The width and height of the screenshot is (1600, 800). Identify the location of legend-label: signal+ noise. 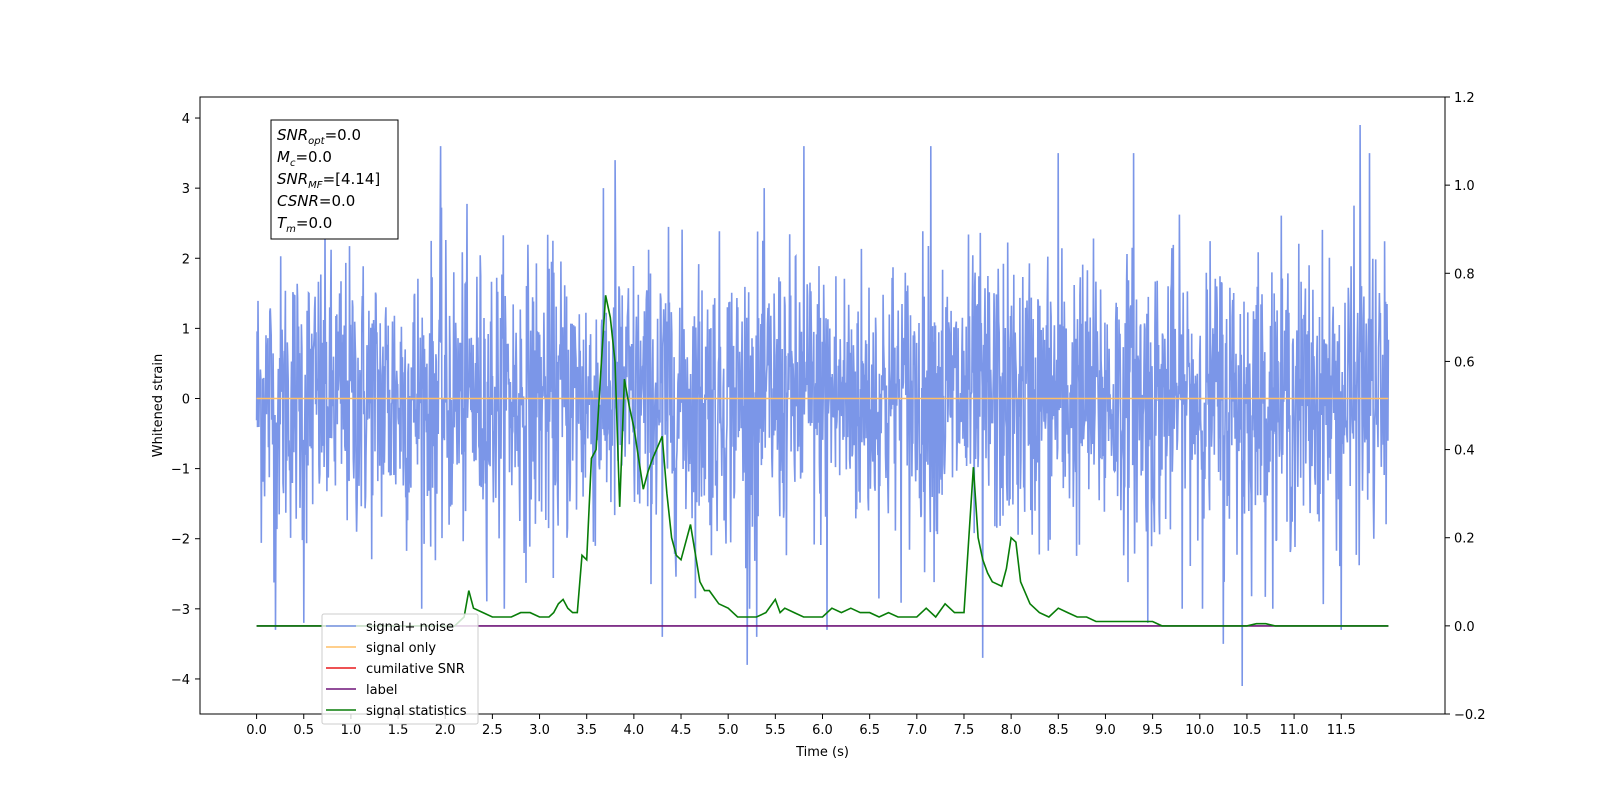
(410, 627).